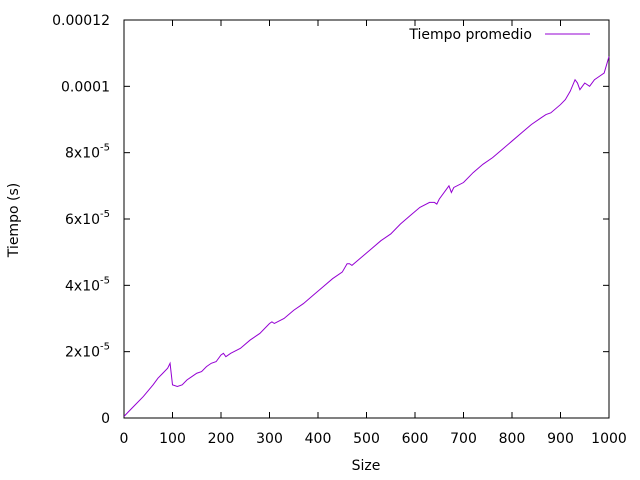 This screenshot has height=480, width=640. What do you see at coordinates (463, 439) in the screenshot?
I see `x-tick-label: 700` at bounding box center [463, 439].